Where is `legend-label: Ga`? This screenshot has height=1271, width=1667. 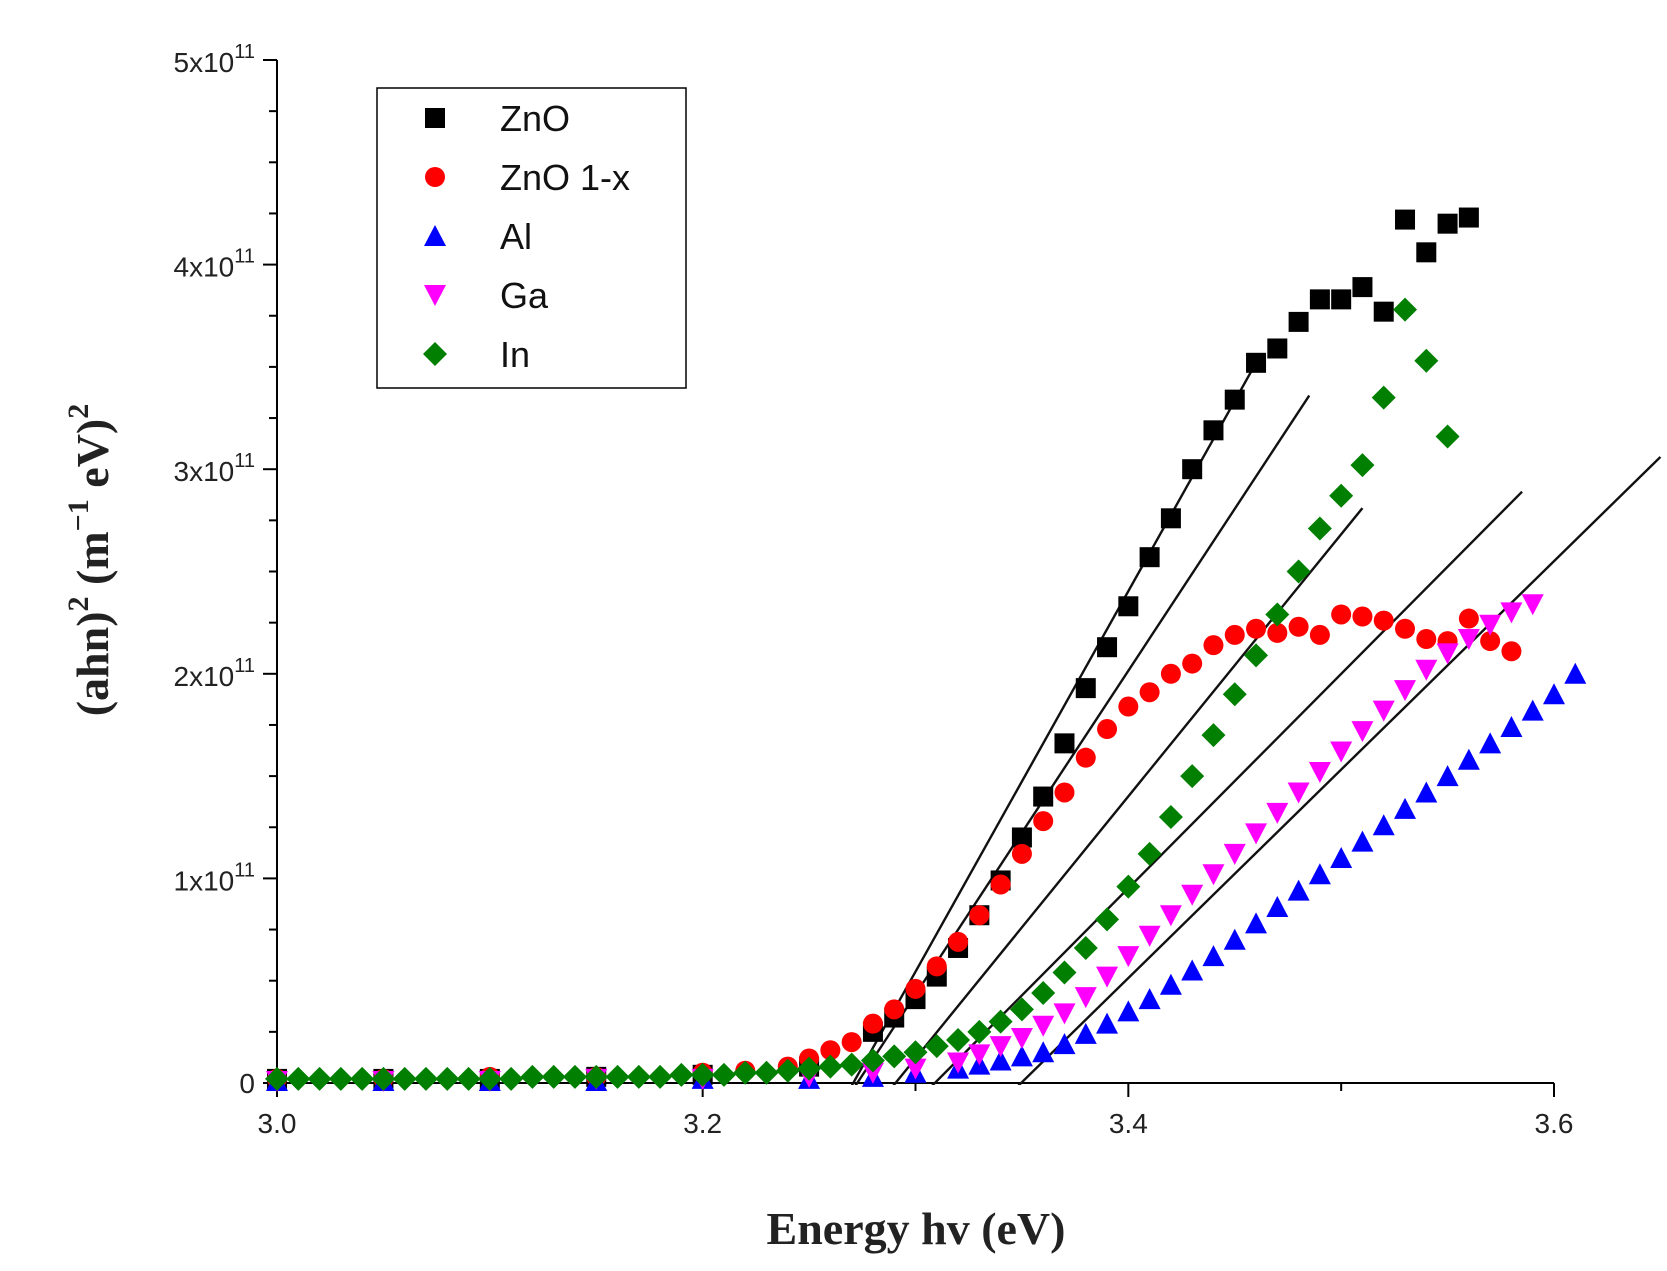
legend-label: Ga is located at coordinates (524, 295).